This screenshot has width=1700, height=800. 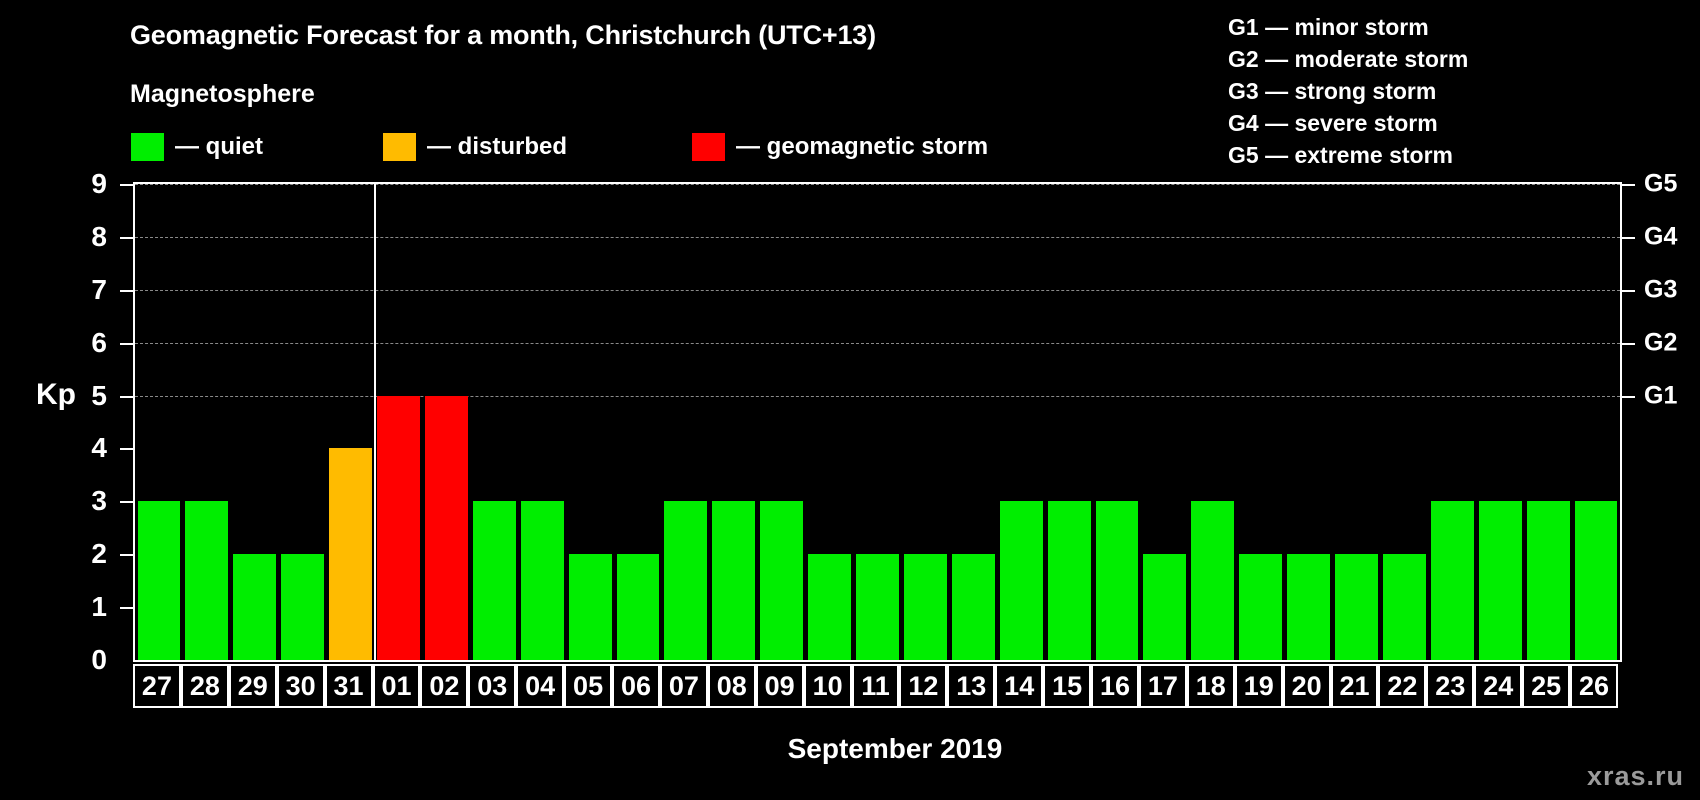 I want to click on day-label-24: 24, so click(x=1498, y=686).